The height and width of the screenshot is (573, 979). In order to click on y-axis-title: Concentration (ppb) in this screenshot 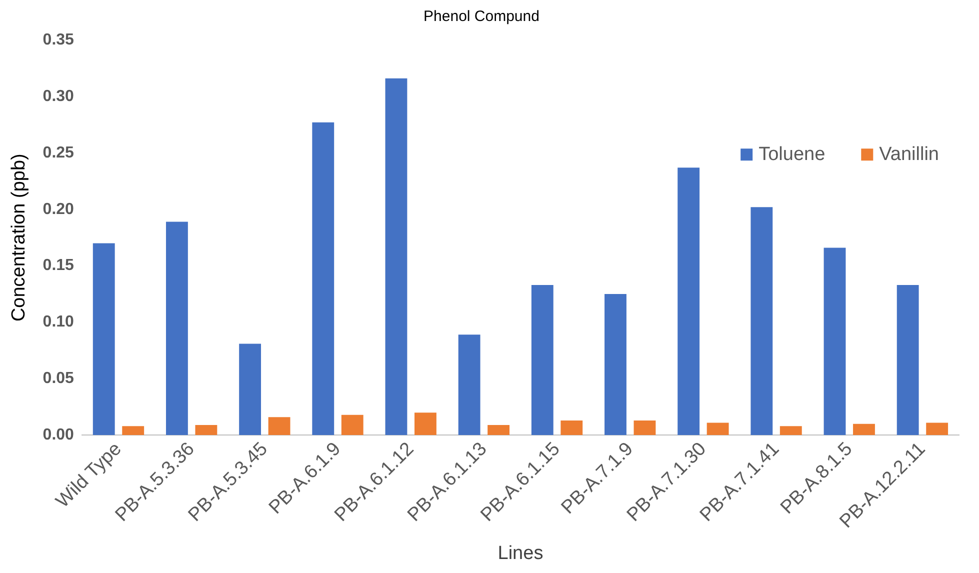, I will do `click(19, 238)`.